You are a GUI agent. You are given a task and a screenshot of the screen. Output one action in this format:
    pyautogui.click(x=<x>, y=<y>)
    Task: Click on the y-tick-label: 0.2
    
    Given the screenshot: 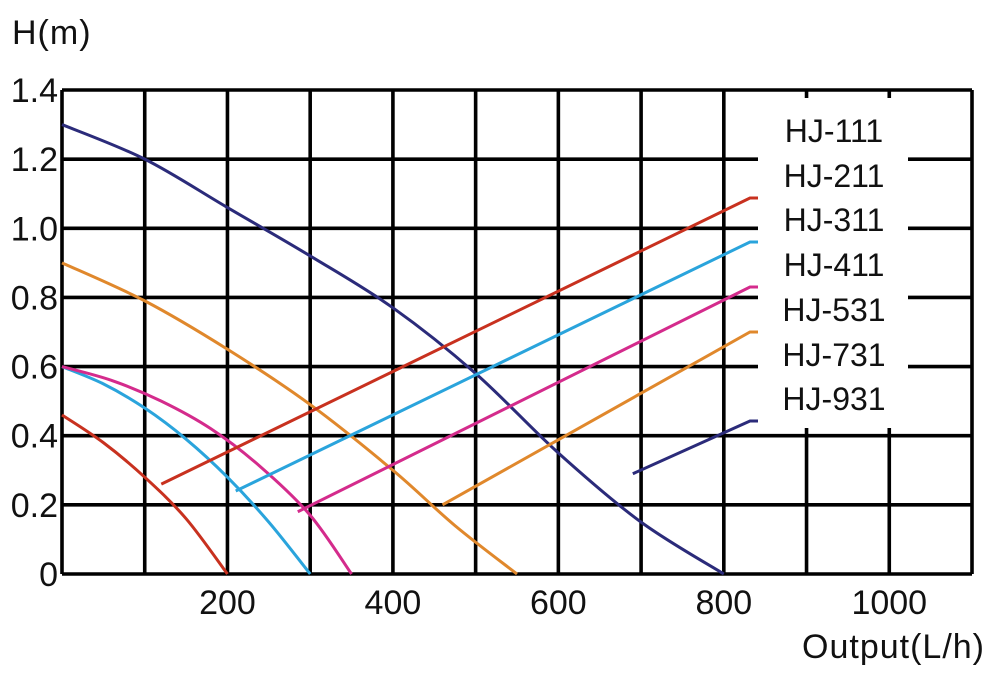 What is the action you would take?
    pyautogui.click(x=34, y=506)
    